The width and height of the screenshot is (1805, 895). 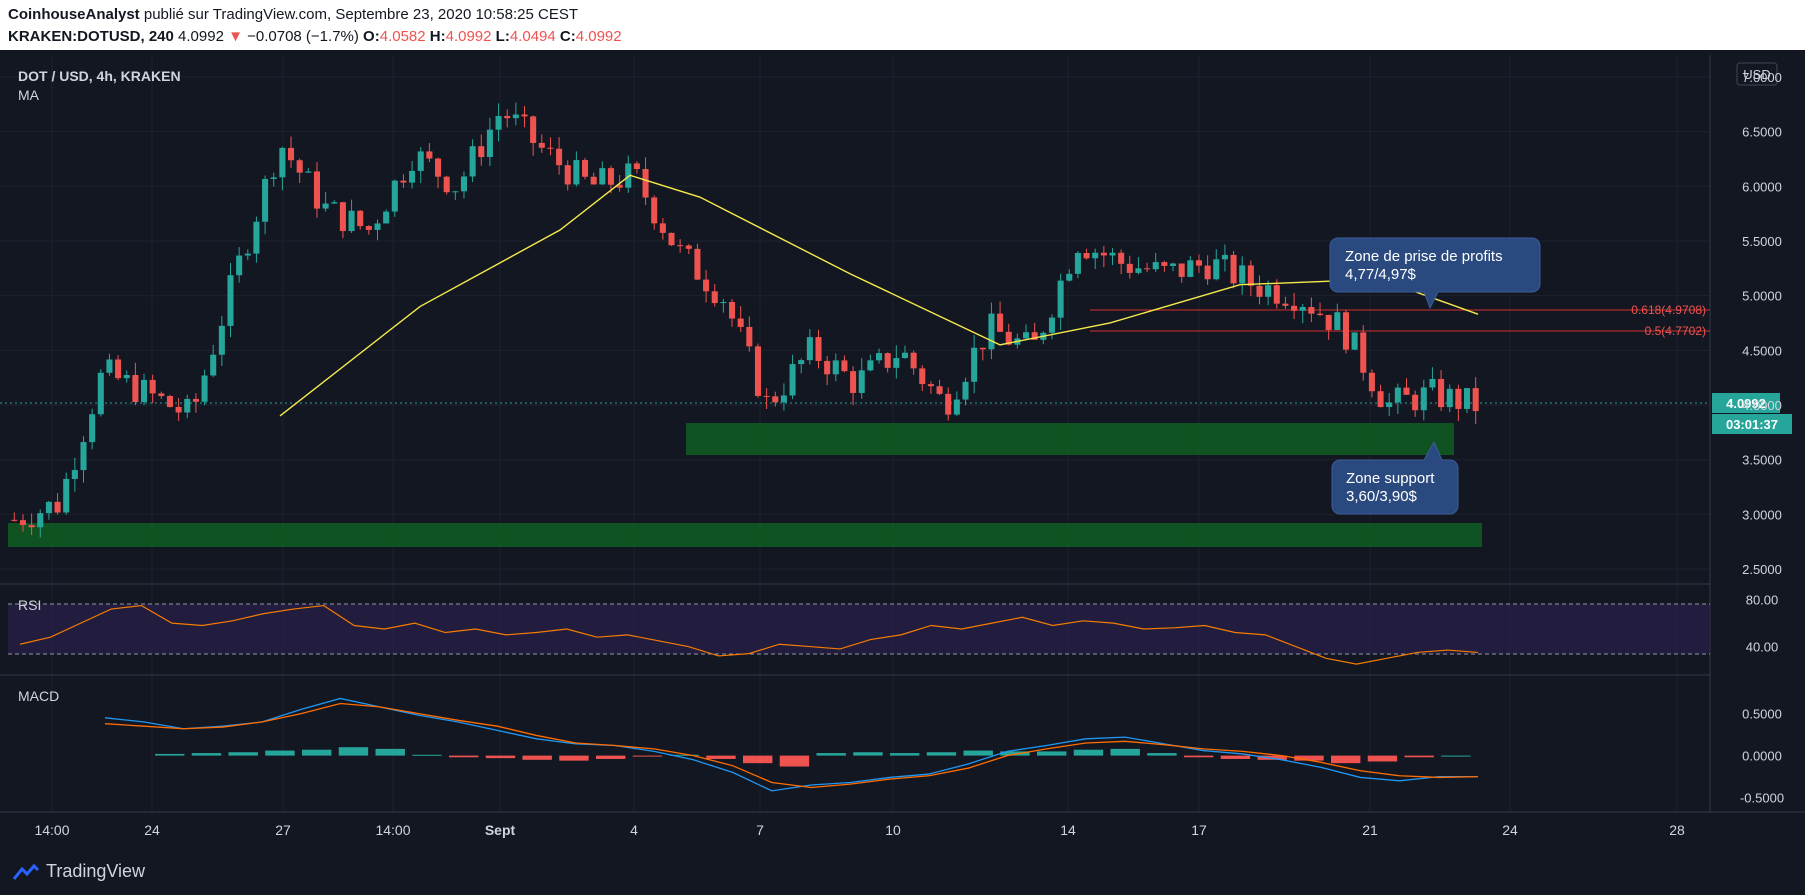 What do you see at coordinates (500, 830) in the screenshot?
I see `time-tick-label: Sept` at bounding box center [500, 830].